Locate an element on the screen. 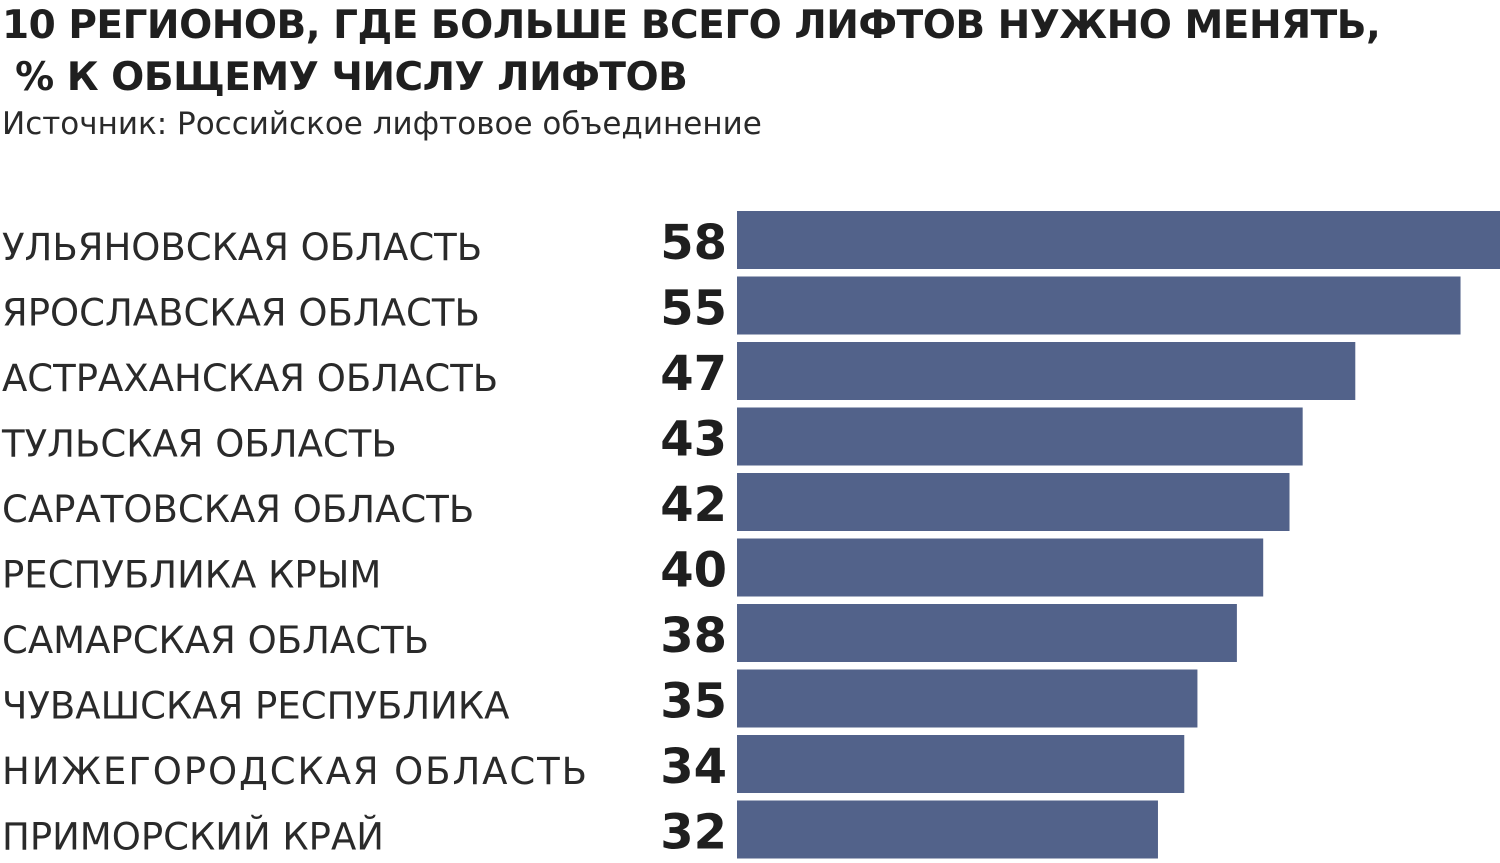  value-label-7: 38 is located at coordinates (693, 636).